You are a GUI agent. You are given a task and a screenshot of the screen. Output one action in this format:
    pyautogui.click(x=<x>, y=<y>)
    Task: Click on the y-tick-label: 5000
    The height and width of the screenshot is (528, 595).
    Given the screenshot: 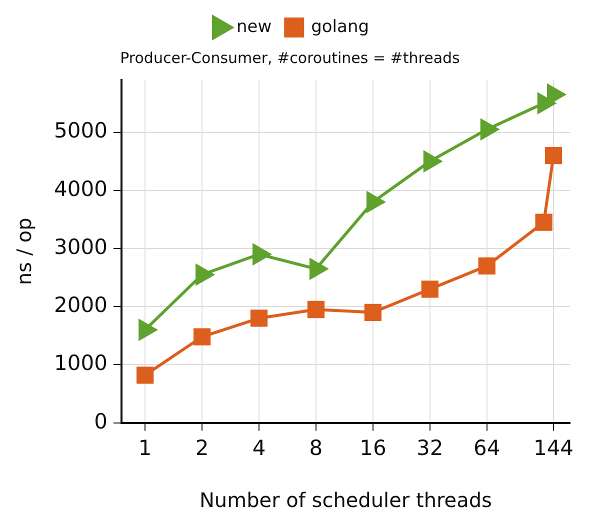 What is the action you would take?
    pyautogui.click(x=81, y=130)
    